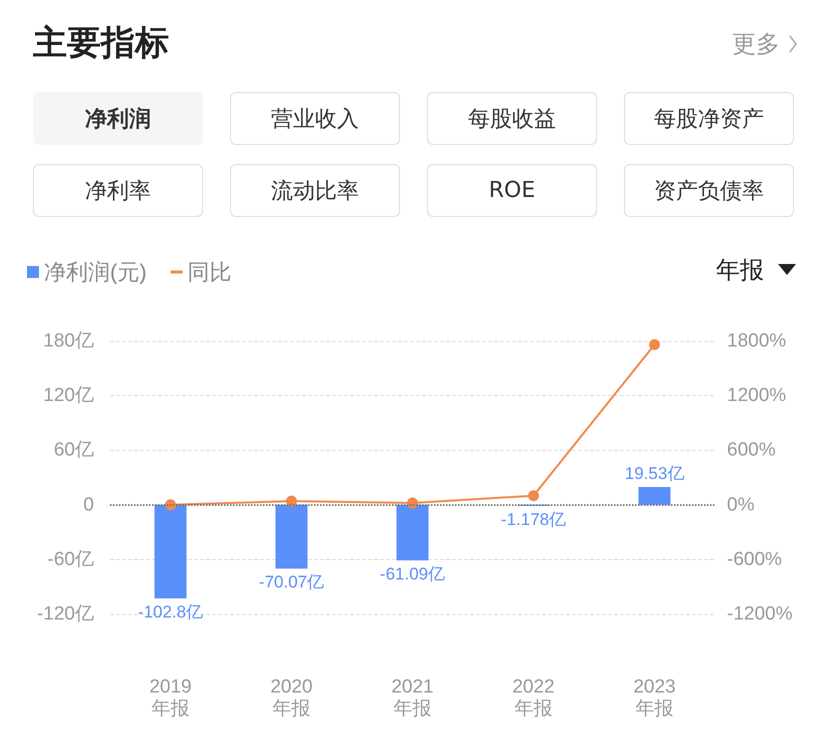 The image size is (828, 729). What do you see at coordinates (101, 43) in the screenshot?
I see `chart-title: 主要指标` at bounding box center [101, 43].